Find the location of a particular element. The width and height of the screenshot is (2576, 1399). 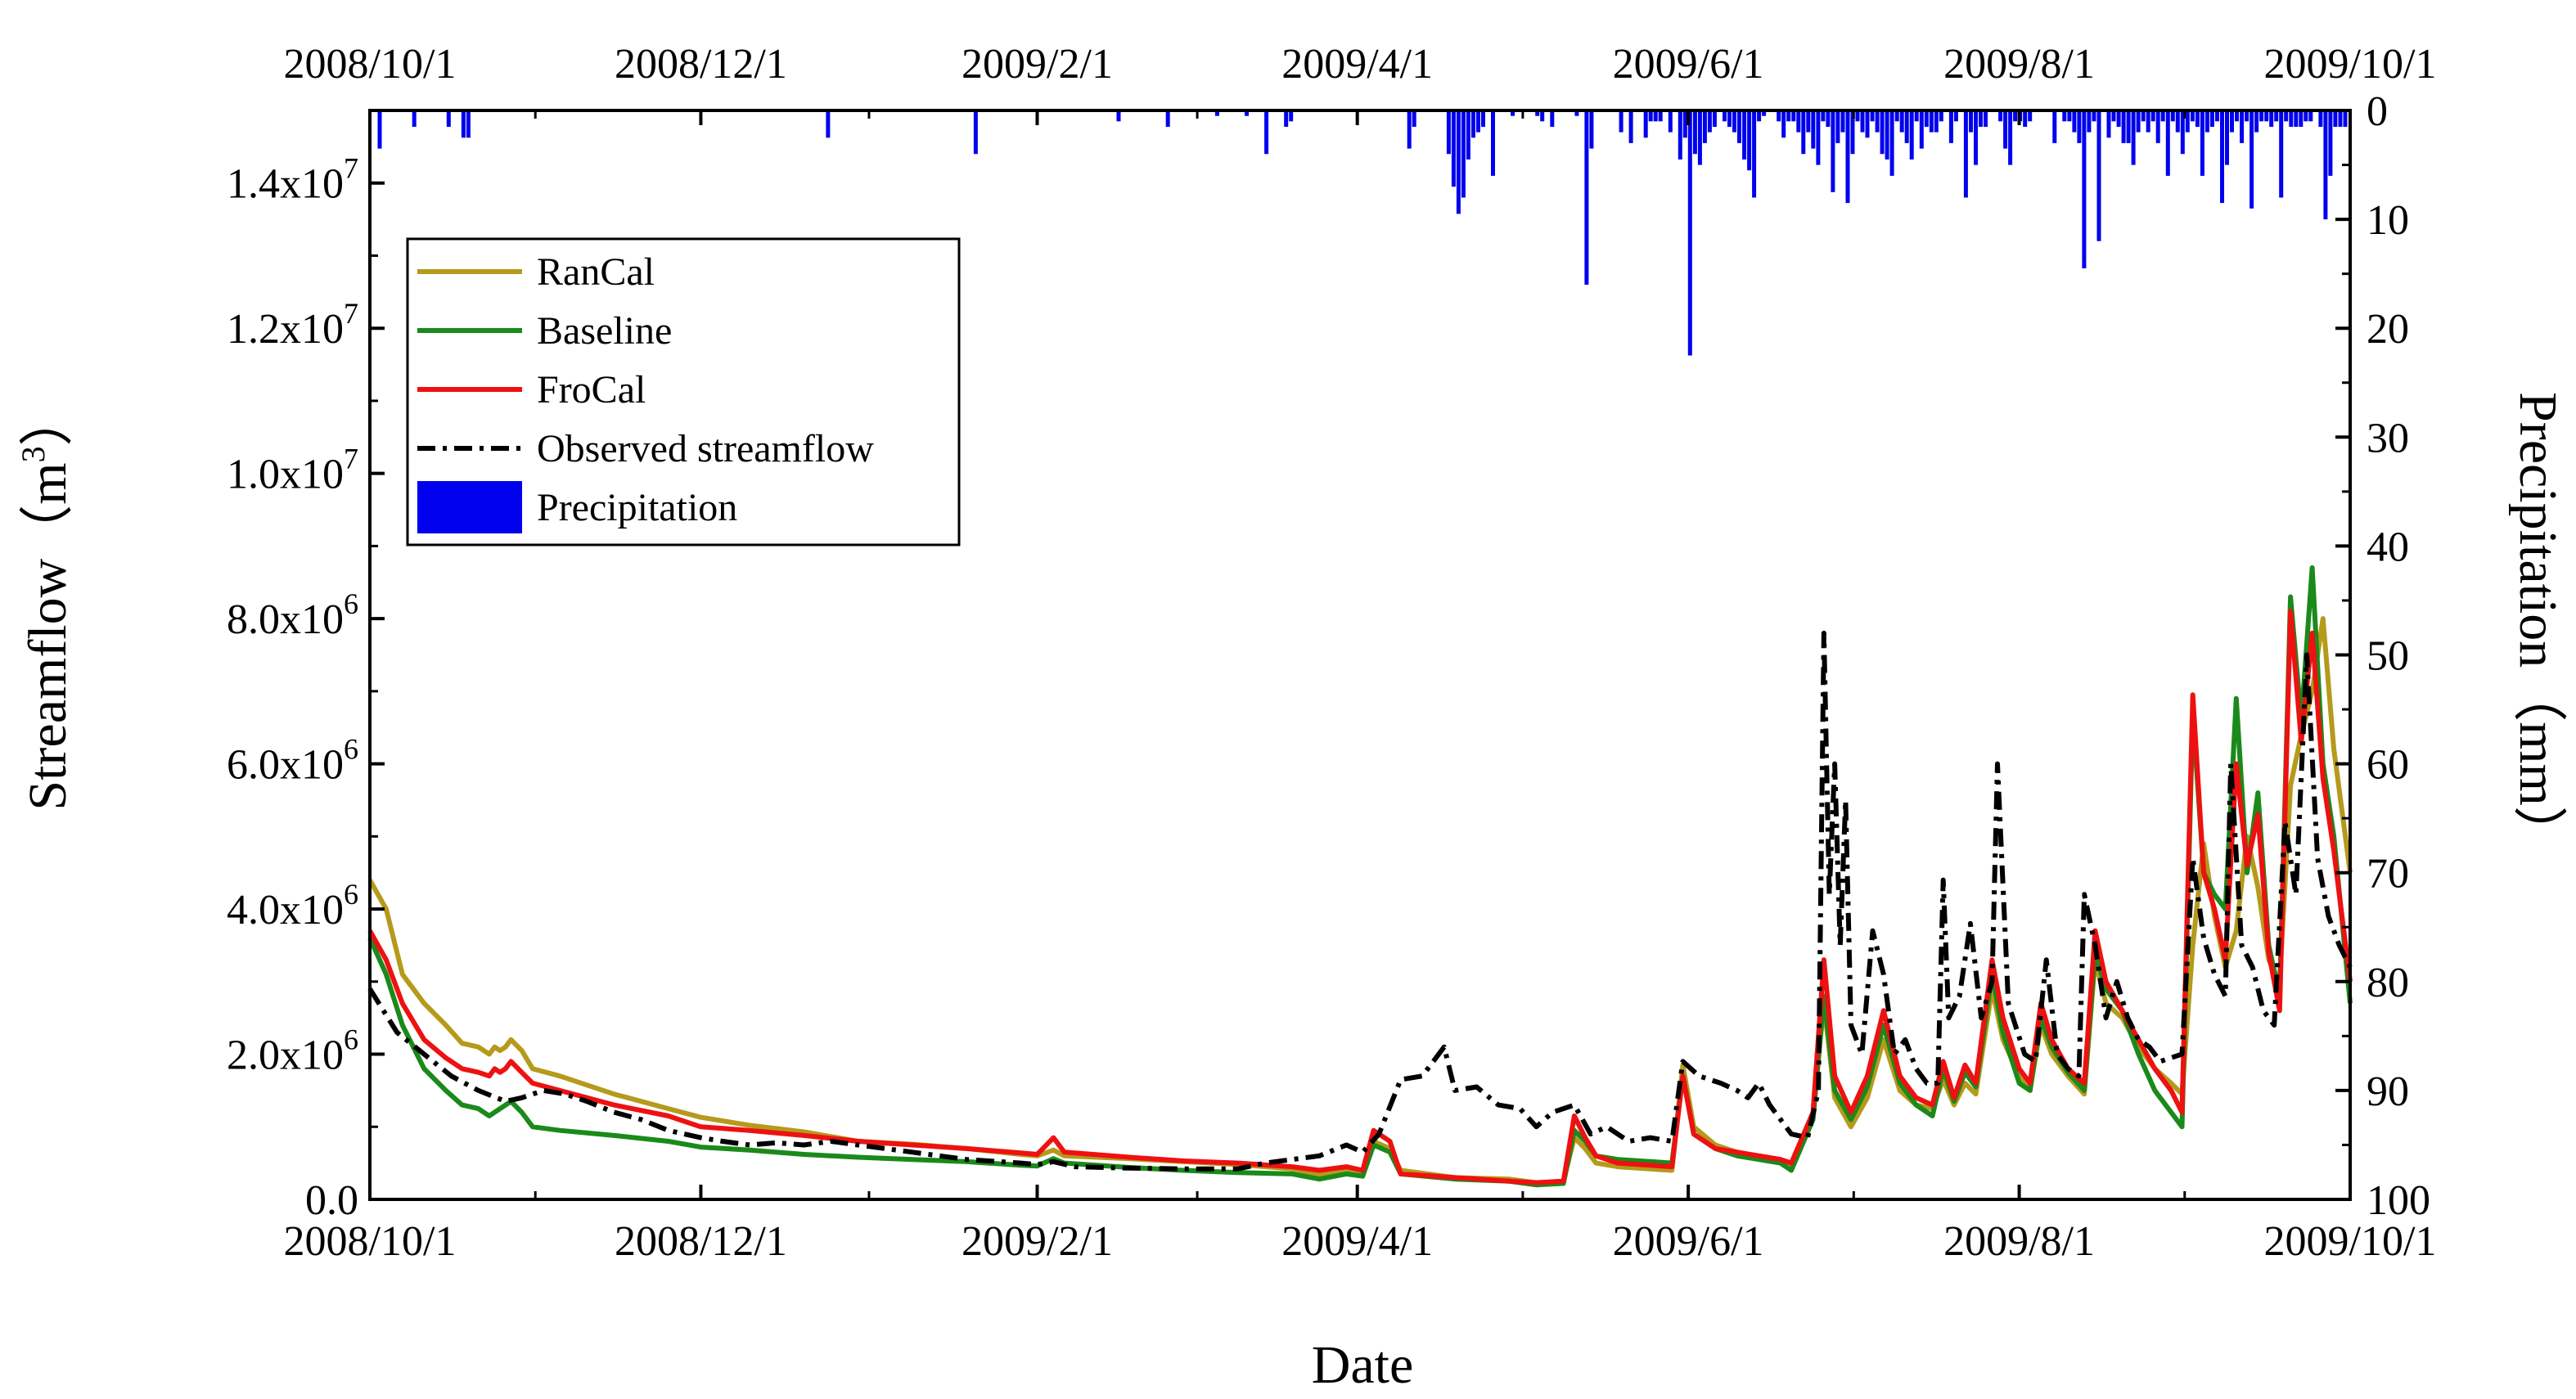

legend-swatch-precipitation is located at coordinates (469, 507).